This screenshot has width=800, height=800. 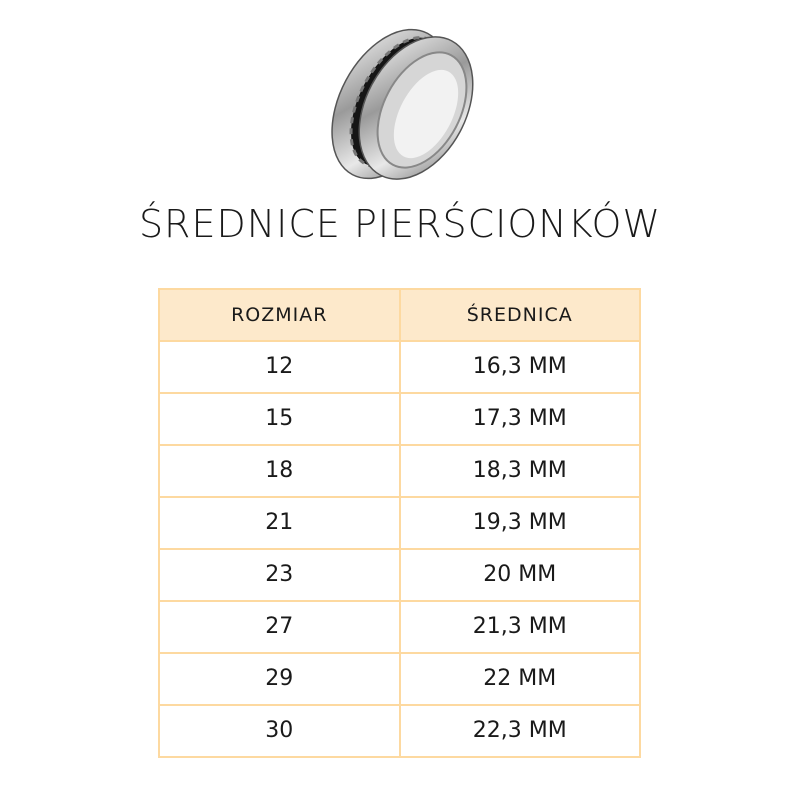 I want to click on table-row: 21 19,3 MM, so click(x=399, y=523).